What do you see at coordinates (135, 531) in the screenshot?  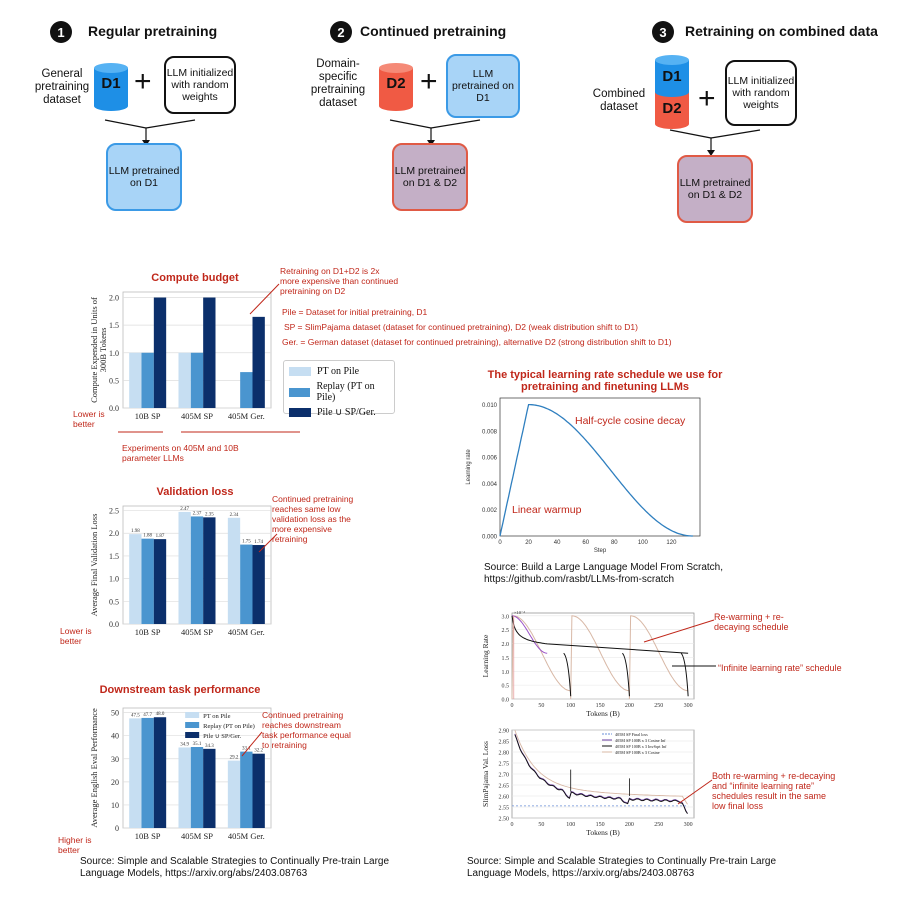 I see `bar-value-label: 1.98` at bounding box center [135, 531].